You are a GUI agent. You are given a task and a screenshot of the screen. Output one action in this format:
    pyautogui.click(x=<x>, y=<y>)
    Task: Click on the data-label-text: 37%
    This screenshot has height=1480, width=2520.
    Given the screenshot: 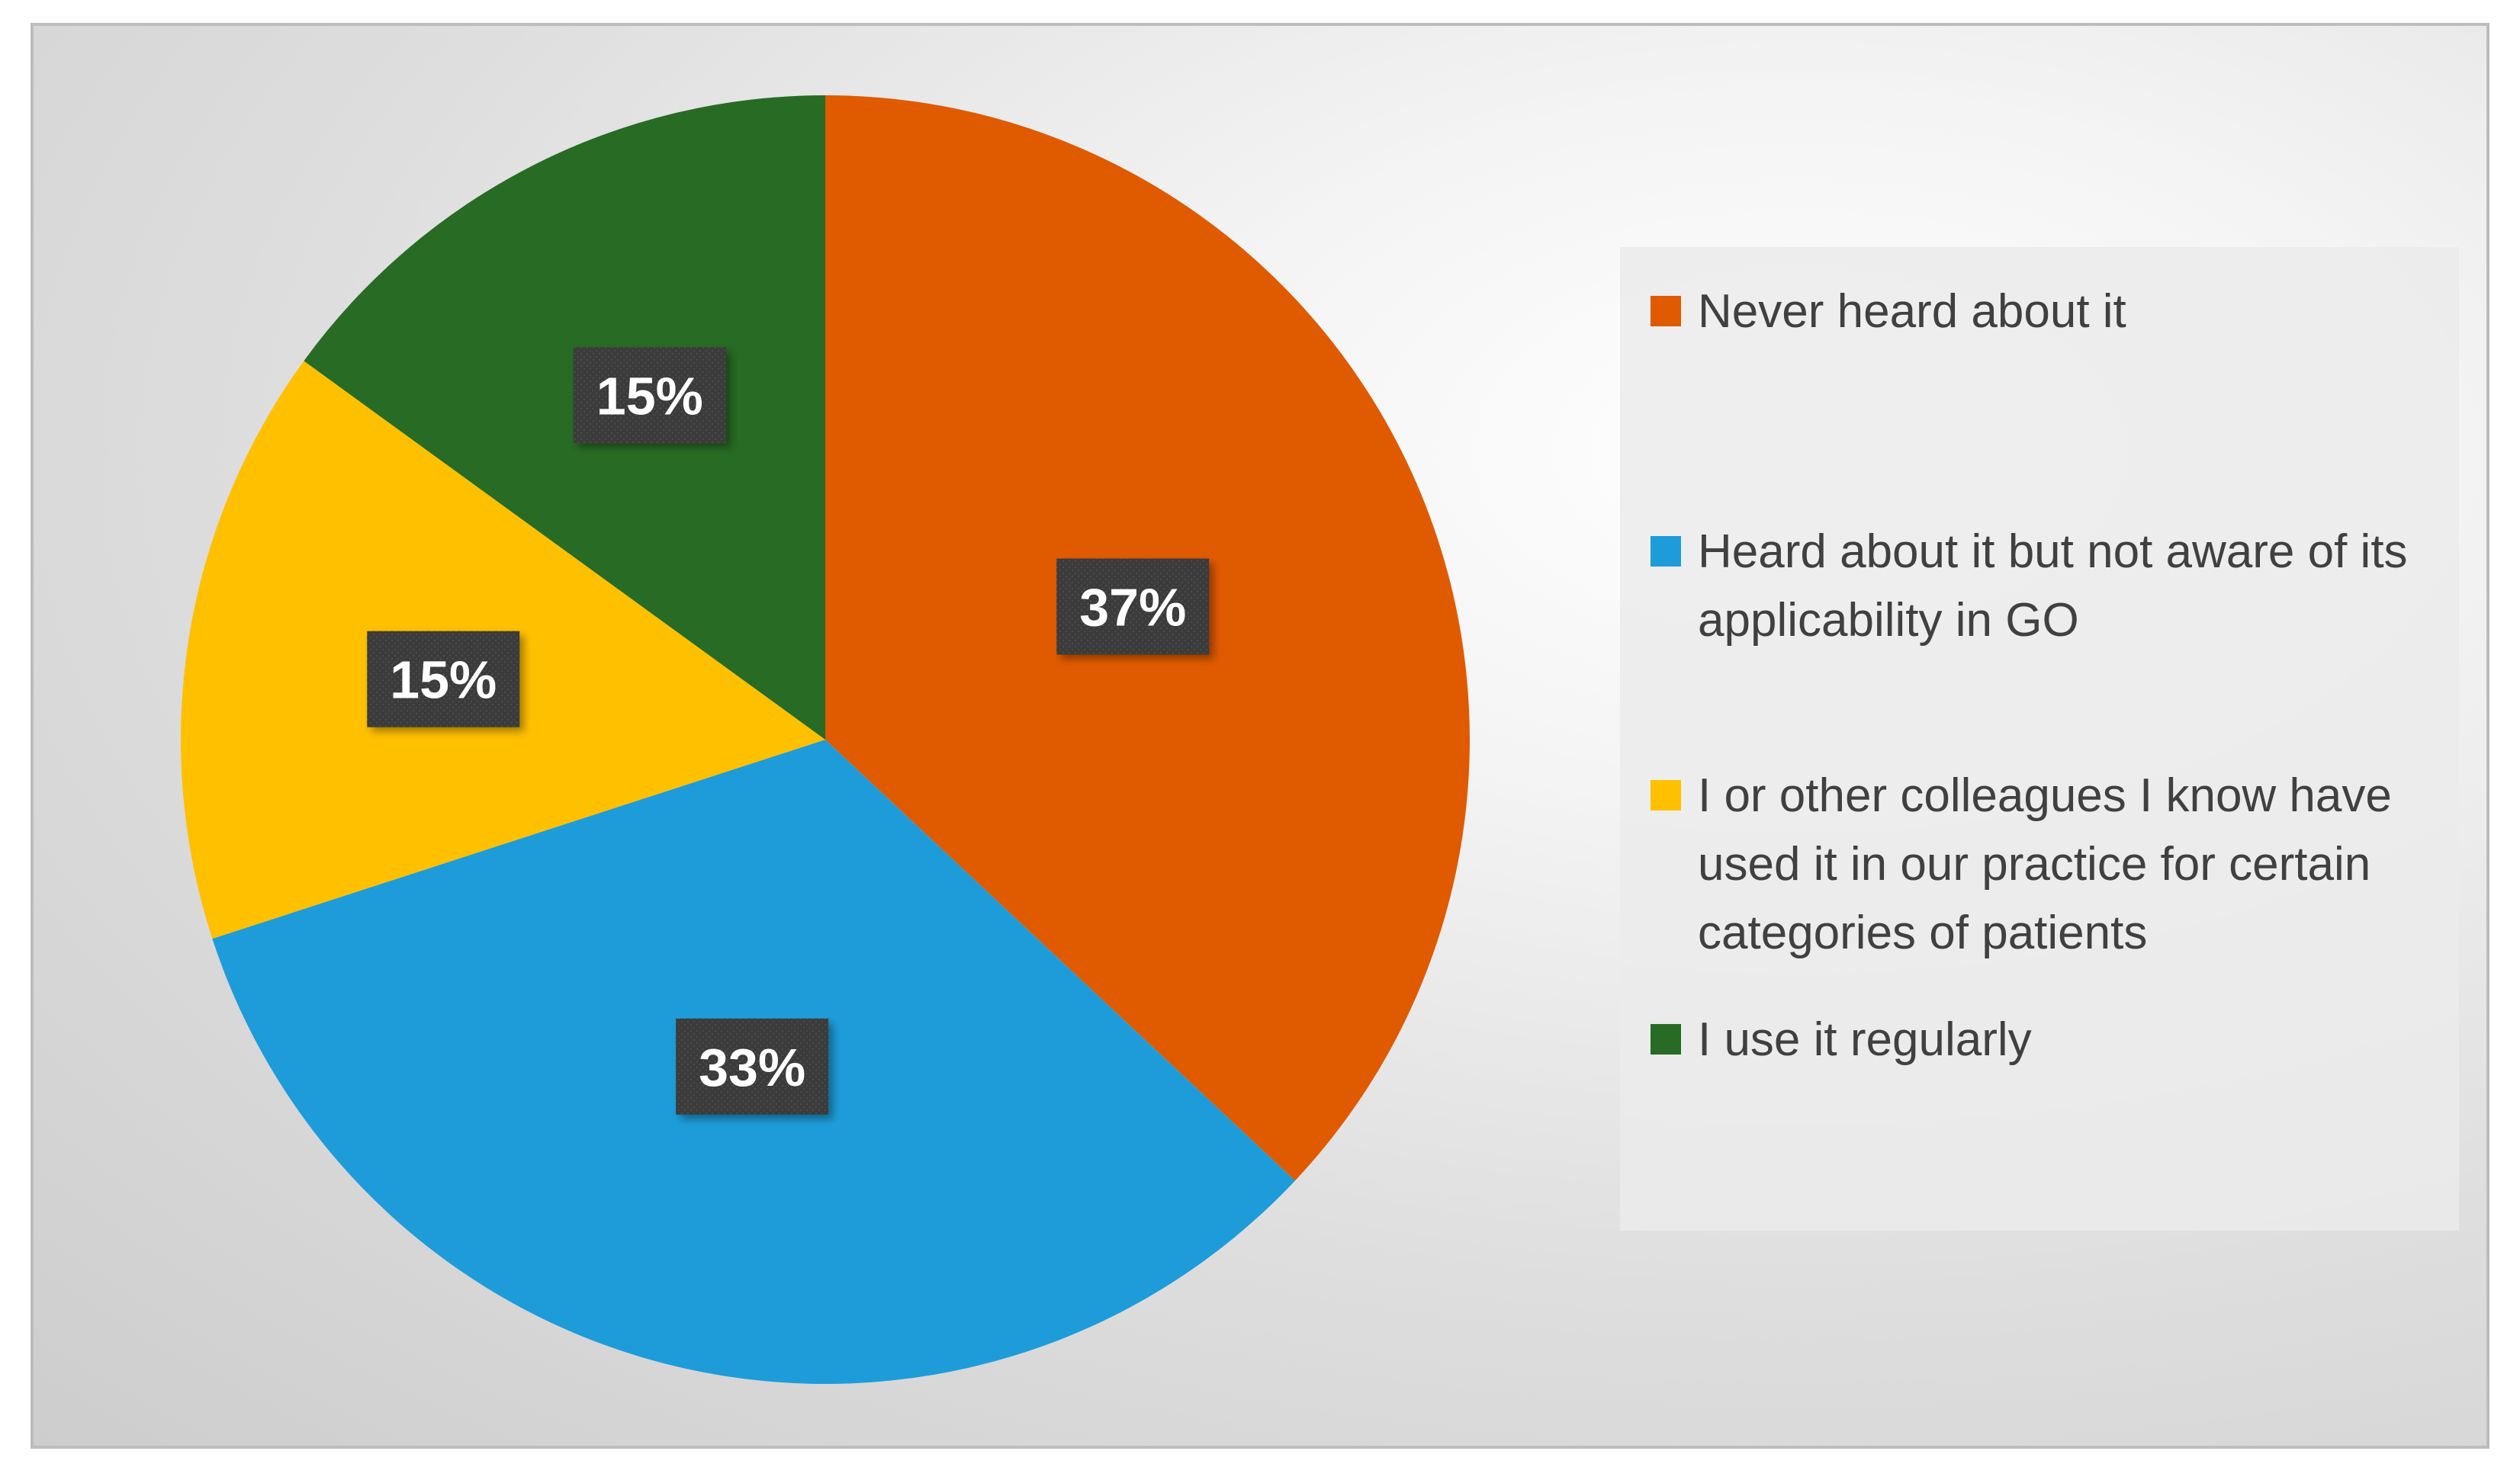 What is the action you would take?
    pyautogui.click(x=1132, y=607)
    